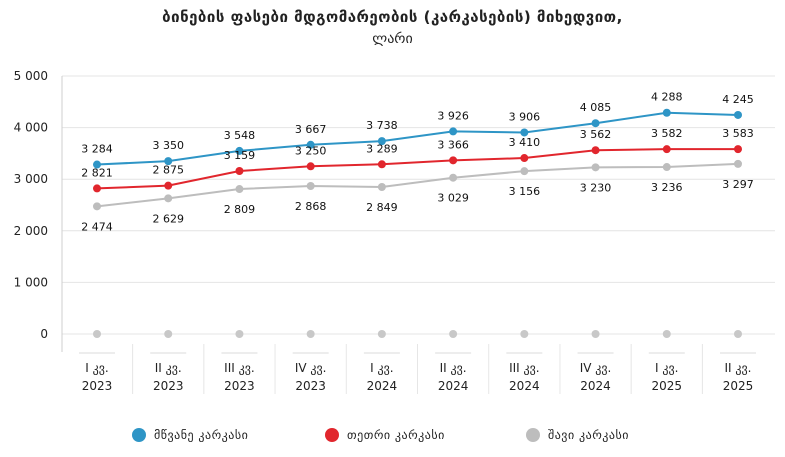  Describe the element at coordinates (139, 435) in the screenshot. I see `legend-green-swatch` at that location.